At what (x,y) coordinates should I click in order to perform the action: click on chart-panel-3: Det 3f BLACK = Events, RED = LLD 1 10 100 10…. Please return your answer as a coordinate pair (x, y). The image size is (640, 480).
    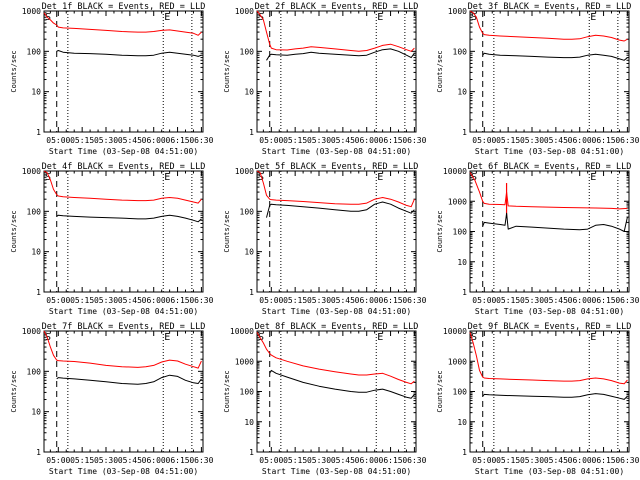
    Looking at the image, I should click on (537, 79).